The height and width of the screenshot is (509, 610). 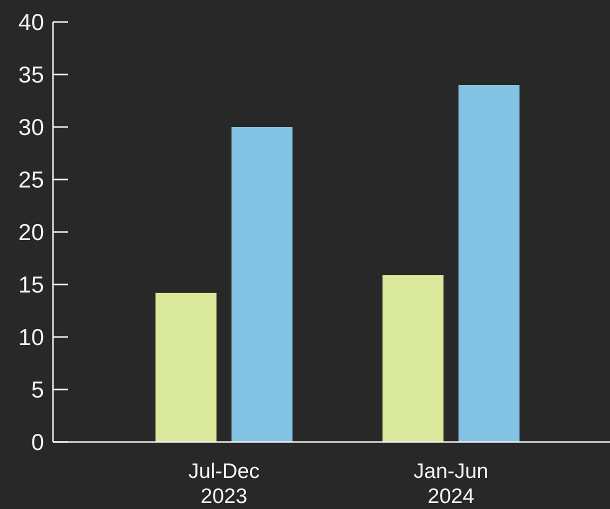 What do you see at coordinates (37, 442) in the screenshot?
I see `y-tick-label: 0` at bounding box center [37, 442].